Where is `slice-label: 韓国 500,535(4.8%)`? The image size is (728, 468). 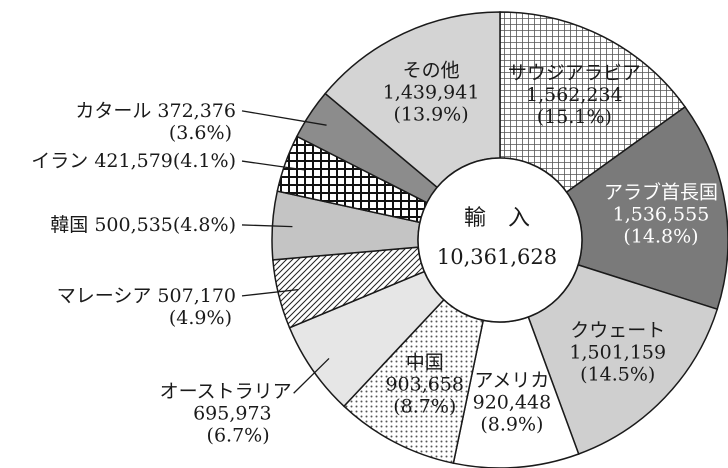 slice-label: 韓国 500,535(4.8%) is located at coordinates (143, 225).